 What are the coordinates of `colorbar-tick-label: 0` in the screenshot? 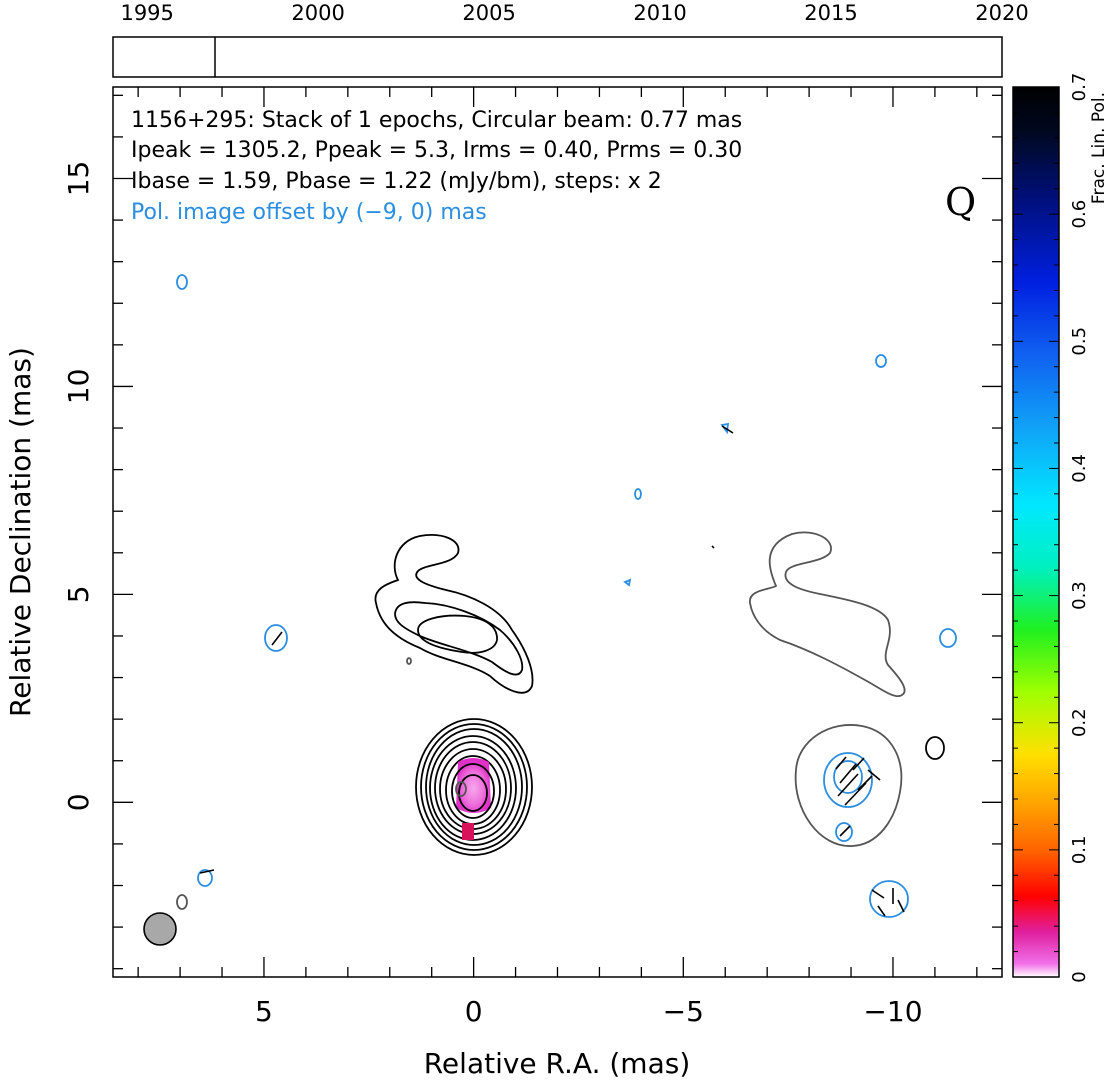 It's located at (1079, 976).